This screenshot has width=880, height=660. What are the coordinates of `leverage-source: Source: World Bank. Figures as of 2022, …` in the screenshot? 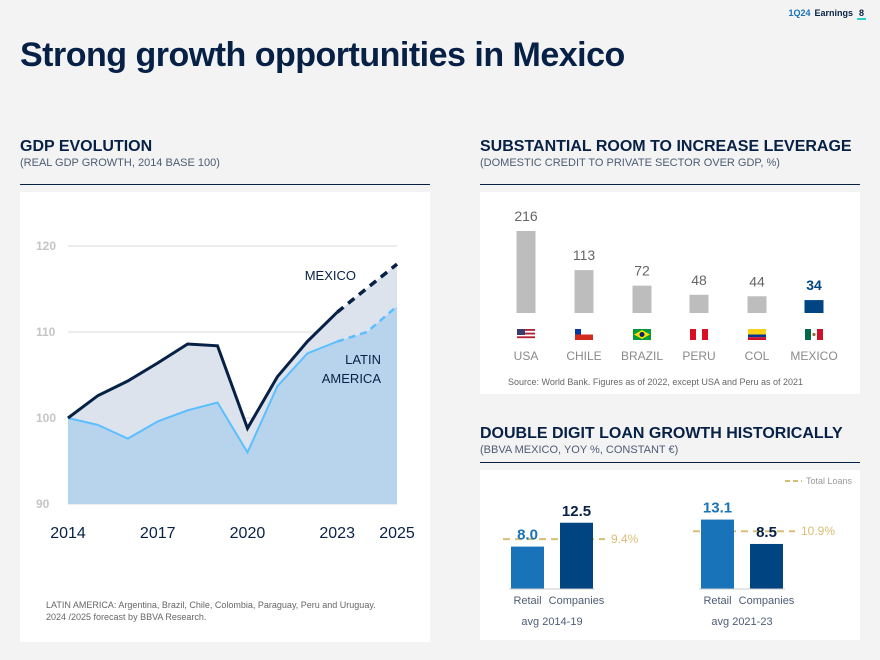 It's located at (656, 382).